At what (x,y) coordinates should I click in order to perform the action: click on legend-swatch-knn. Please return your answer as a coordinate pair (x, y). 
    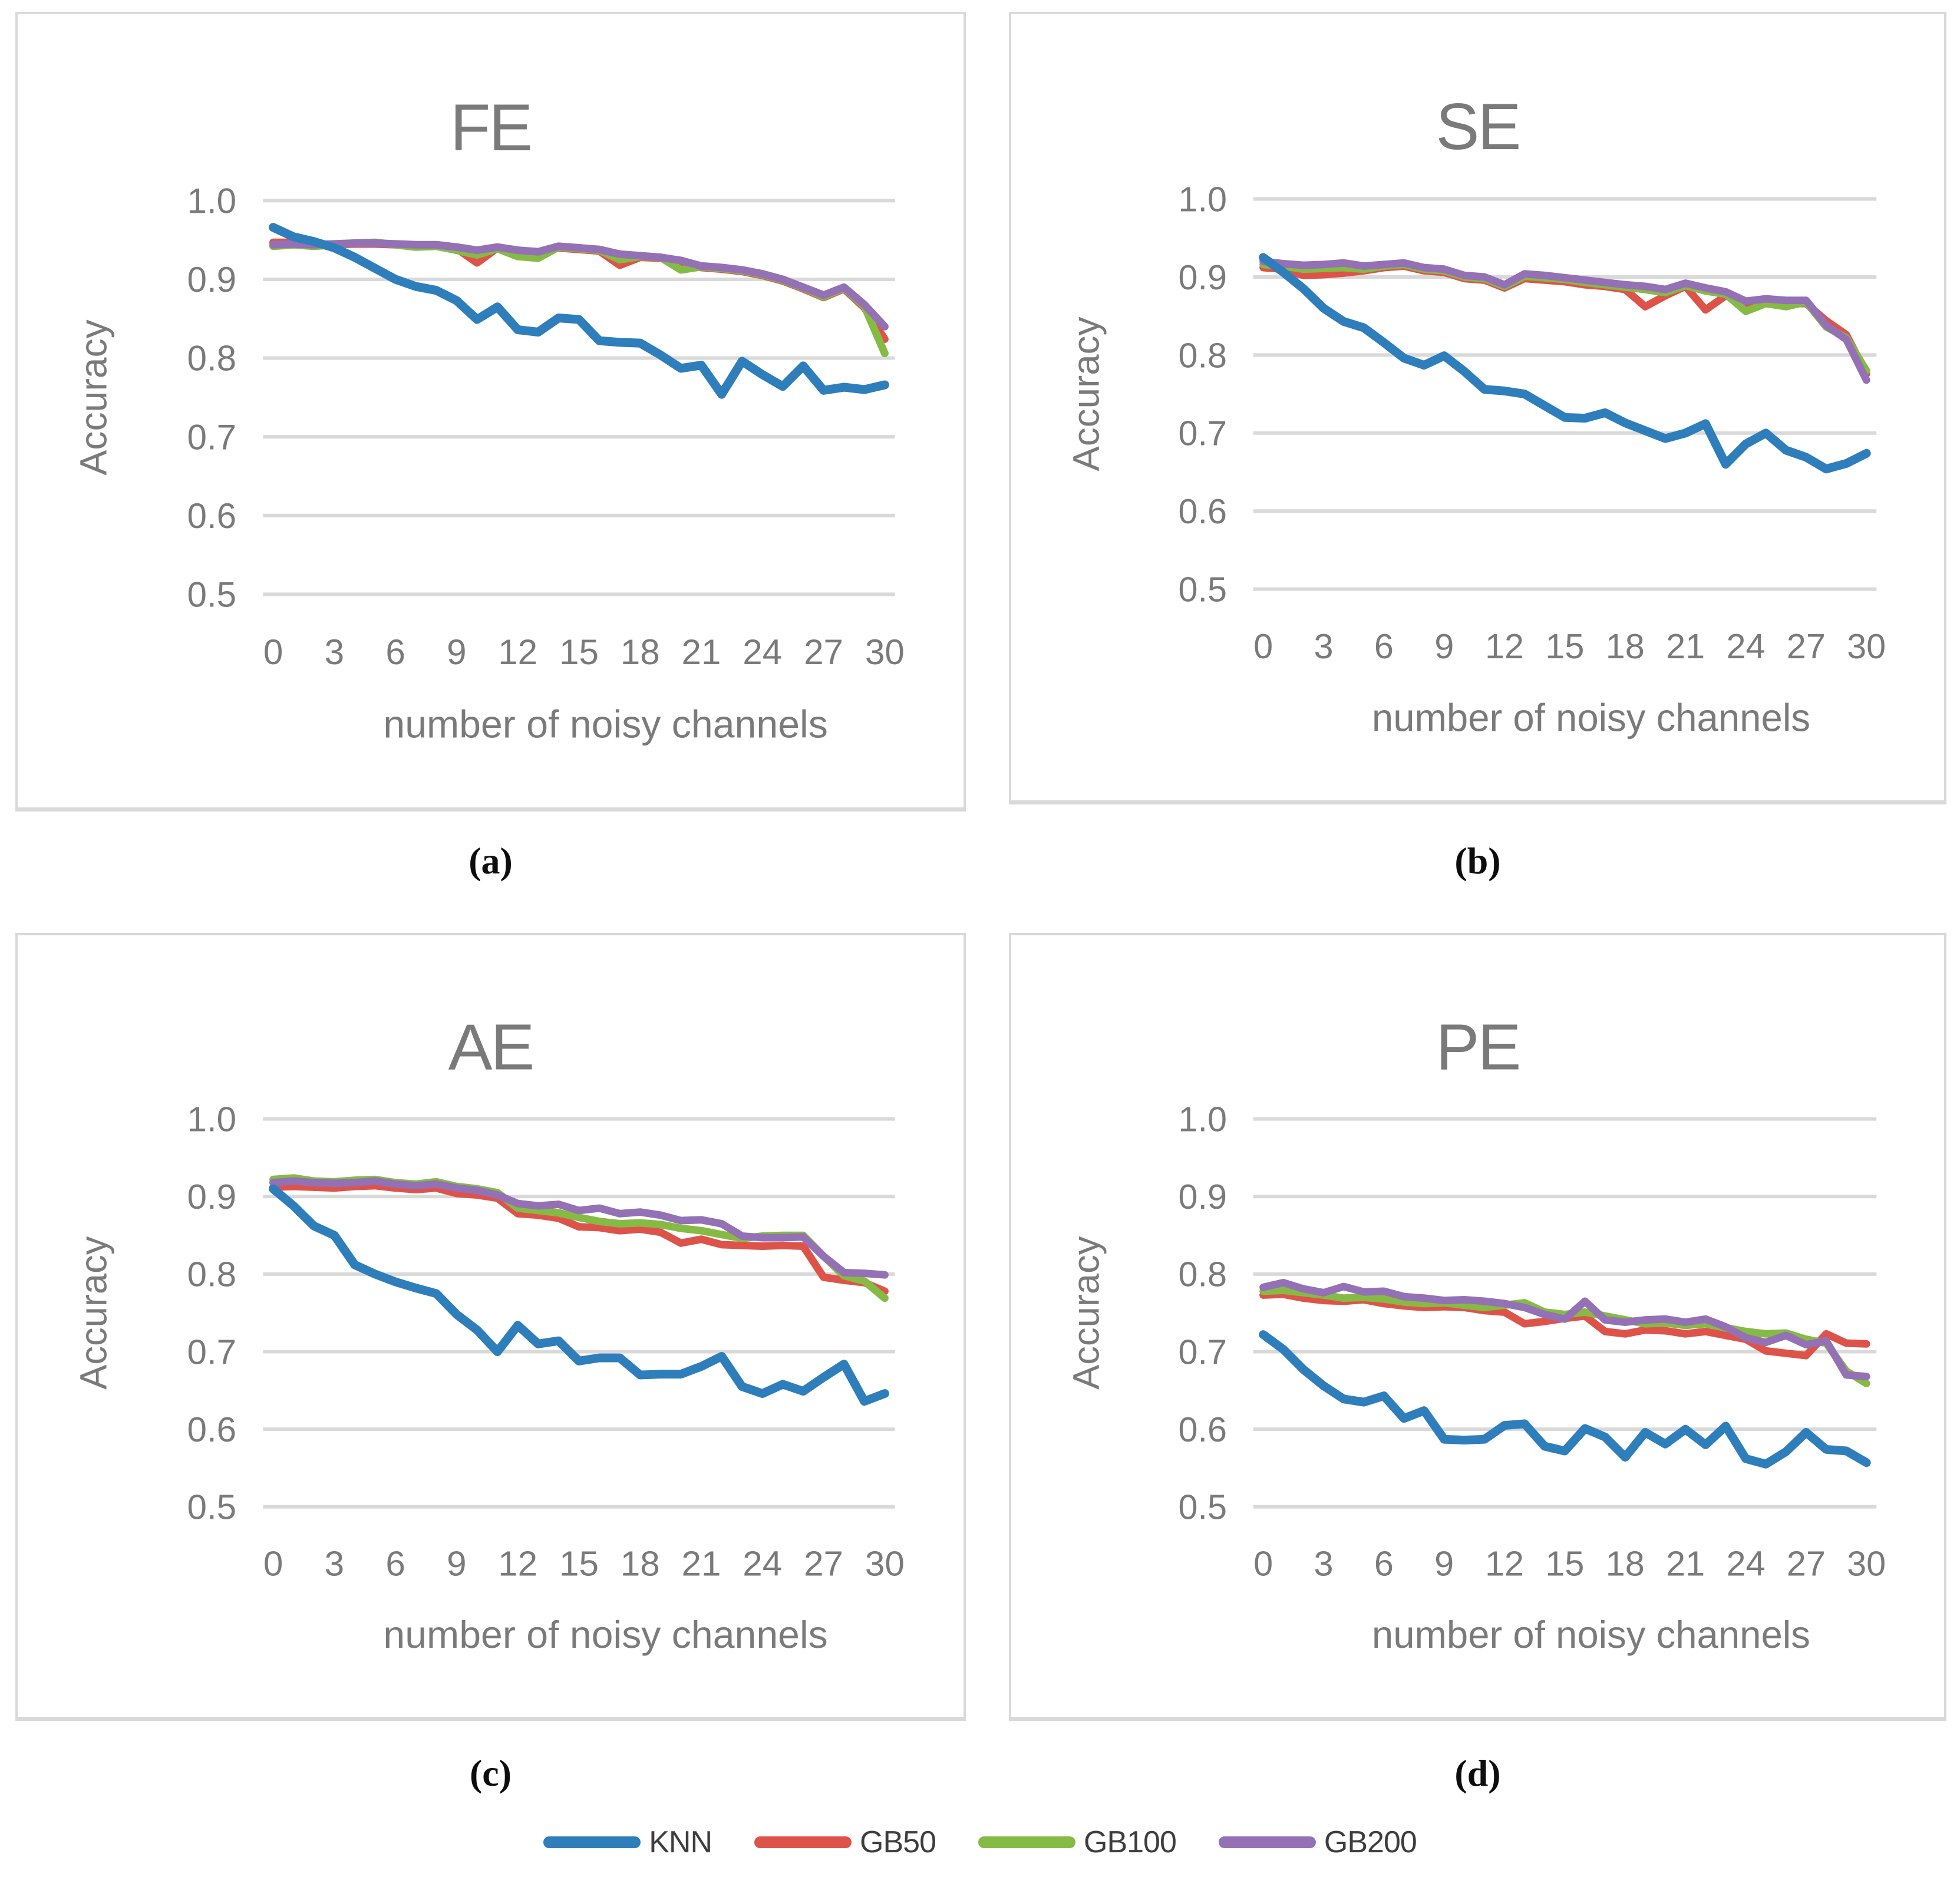
    Looking at the image, I should click on (592, 1842).